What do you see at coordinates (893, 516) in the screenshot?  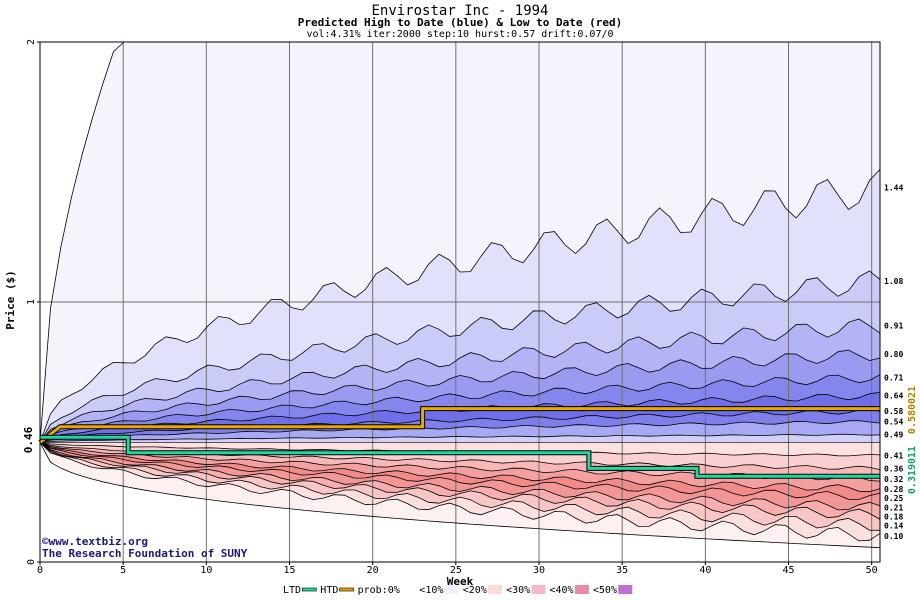 I see `quantile-end-label: 0.18` at bounding box center [893, 516].